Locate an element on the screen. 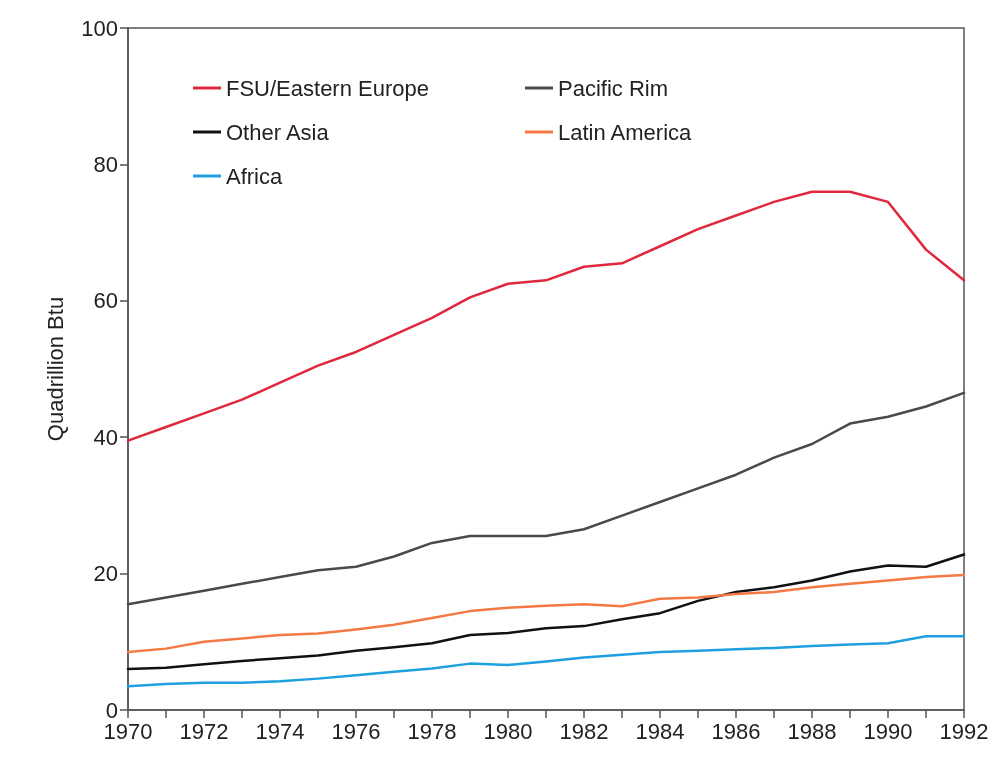  x-tick-label: 1992 is located at coordinates (964, 731).